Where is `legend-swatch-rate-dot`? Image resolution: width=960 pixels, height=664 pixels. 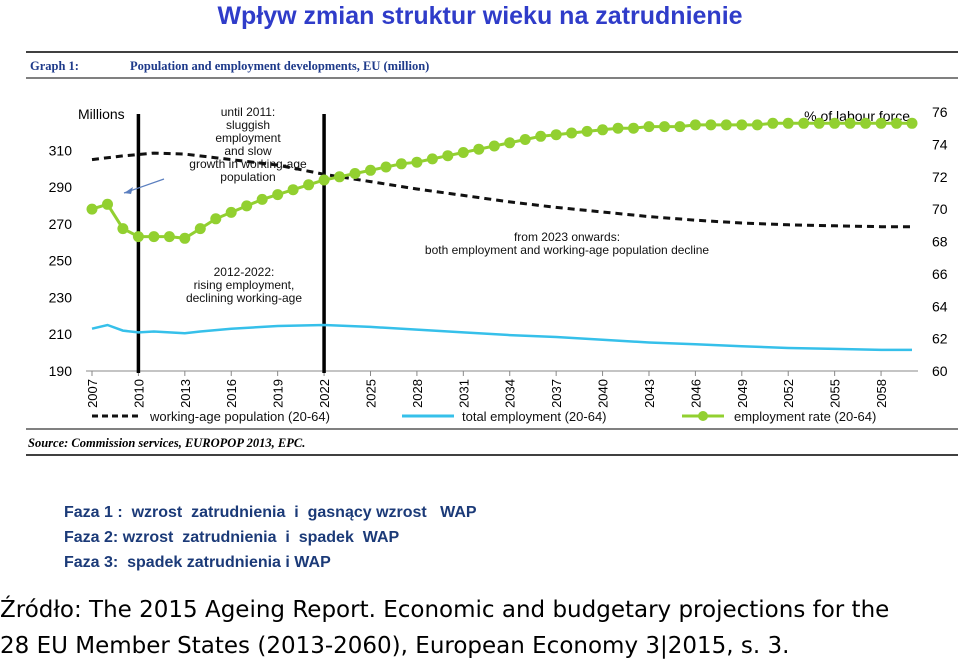
legend-swatch-rate-dot is located at coordinates (703, 416).